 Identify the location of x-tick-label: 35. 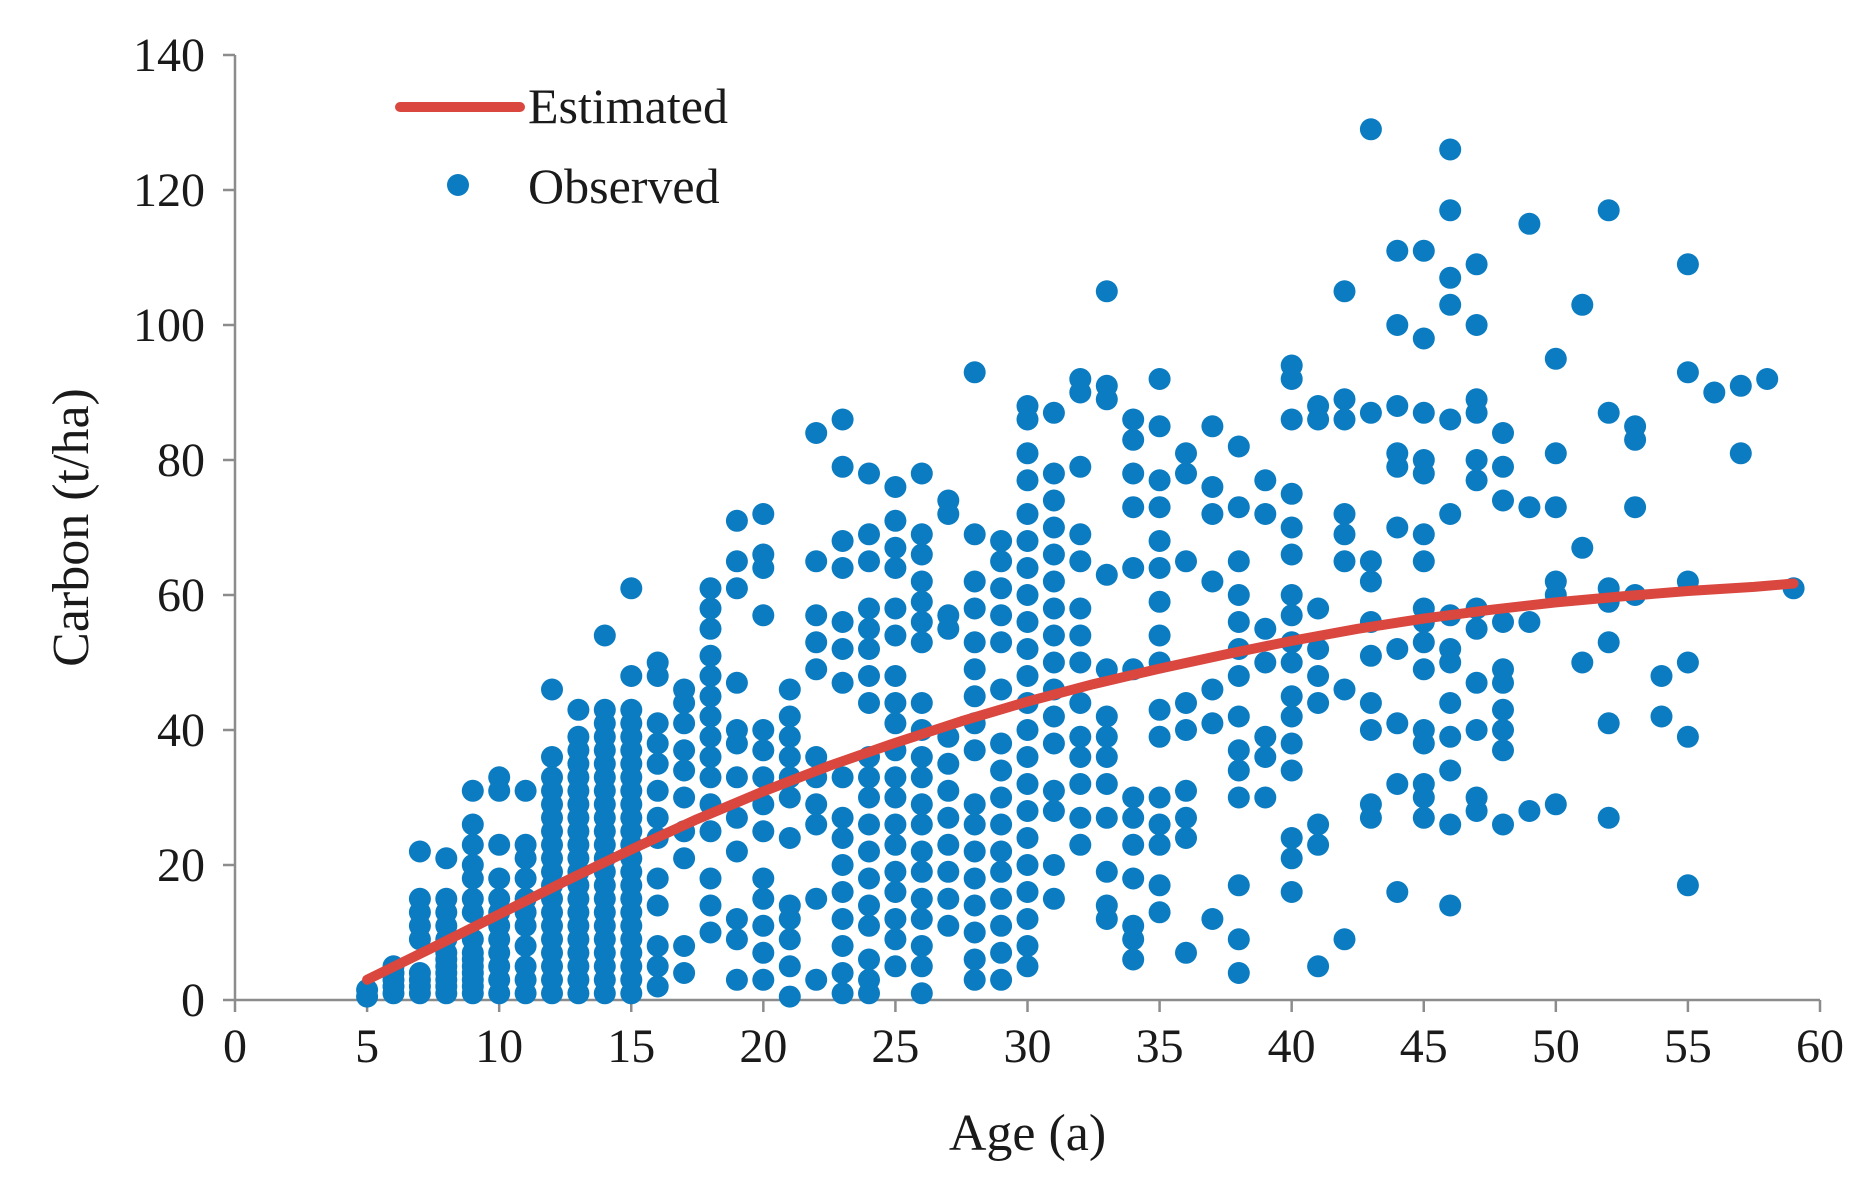
(1160, 1046).